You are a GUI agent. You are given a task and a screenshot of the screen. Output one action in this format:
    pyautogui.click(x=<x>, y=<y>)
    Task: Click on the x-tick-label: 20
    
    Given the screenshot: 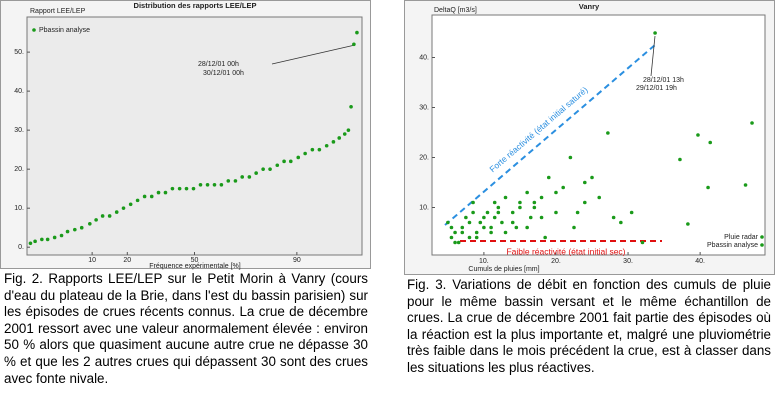 What is the action you would take?
    pyautogui.click(x=127, y=260)
    